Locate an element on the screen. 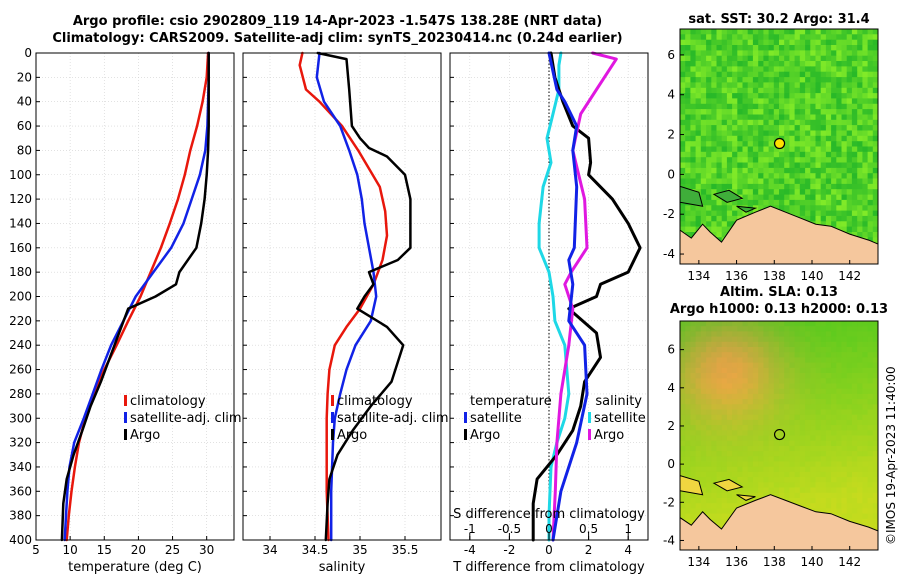 The width and height of the screenshot is (900, 580). x-tick-label: 0 is located at coordinates (549, 550).